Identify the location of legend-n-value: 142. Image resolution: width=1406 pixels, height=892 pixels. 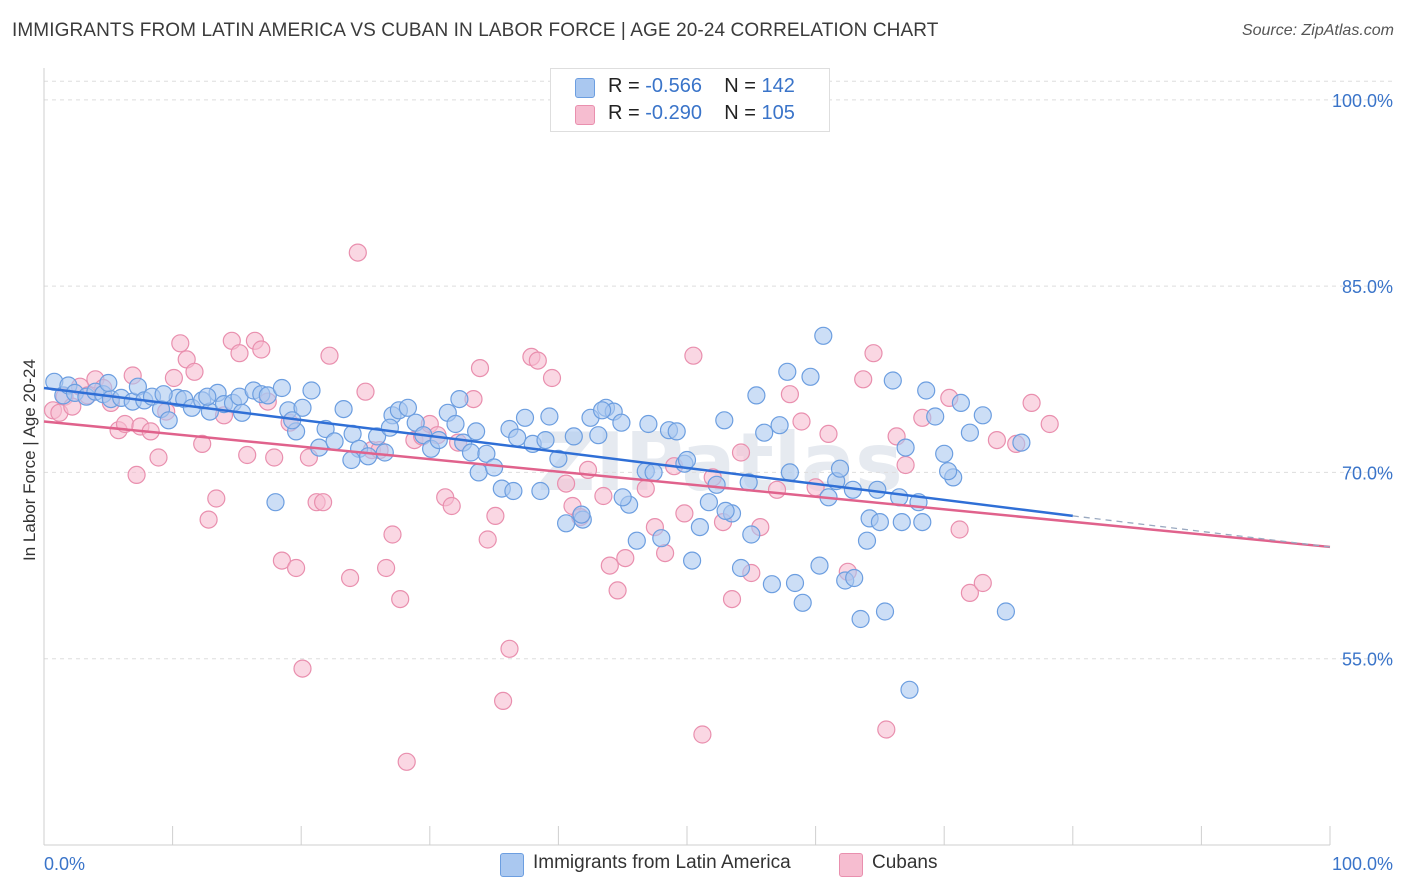
(778, 86).